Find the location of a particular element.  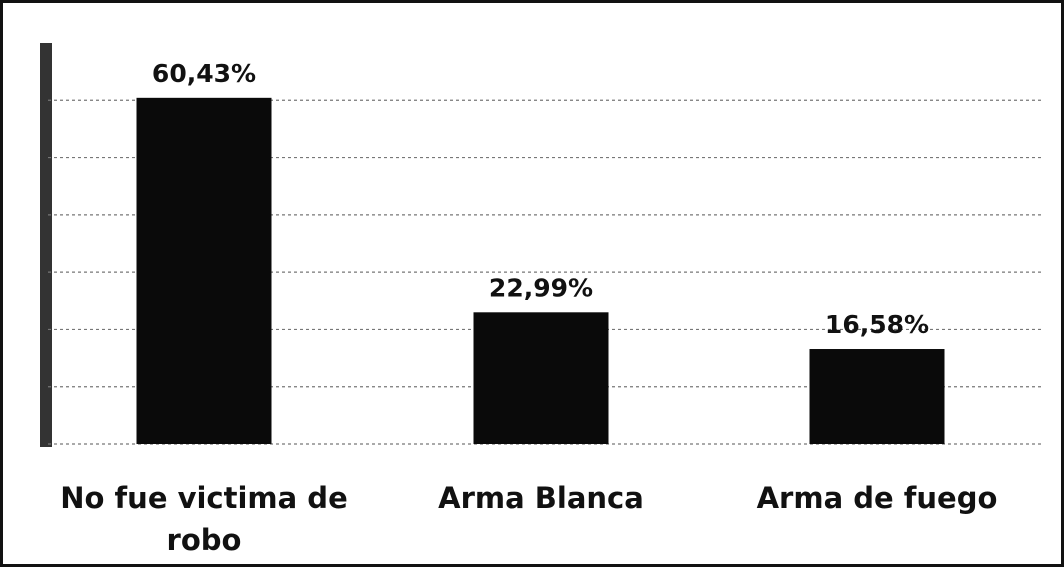

value-label: 22,99% is located at coordinates (541, 287).